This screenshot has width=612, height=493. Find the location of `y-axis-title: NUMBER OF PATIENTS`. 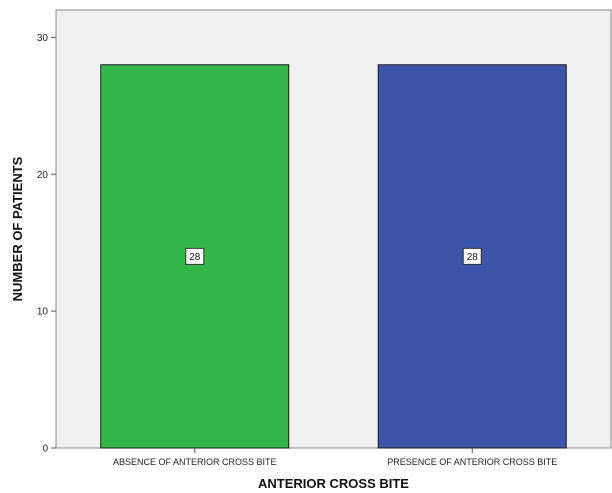

y-axis-title: NUMBER OF PATIENTS is located at coordinates (17, 228).